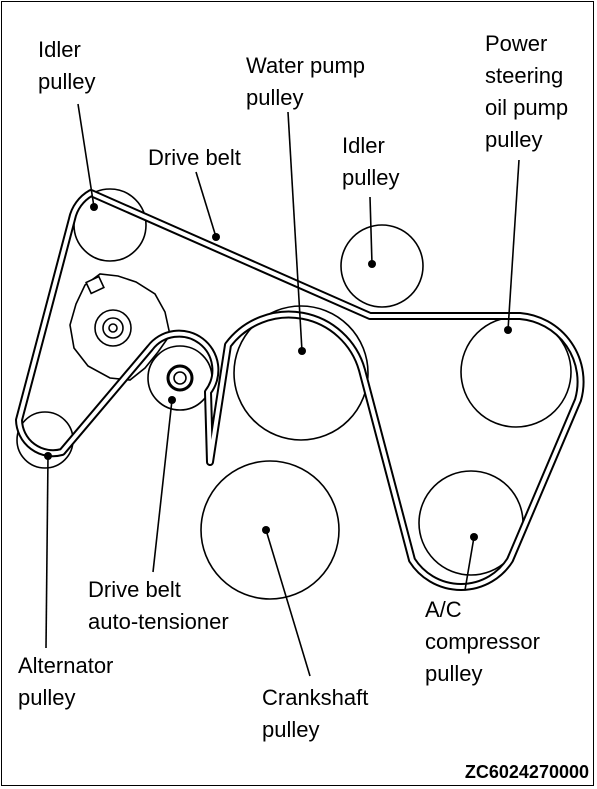  Describe the element at coordinates (67, 65) in the screenshot. I see `label-idler-pulley-top-left: Idler pulley` at that location.